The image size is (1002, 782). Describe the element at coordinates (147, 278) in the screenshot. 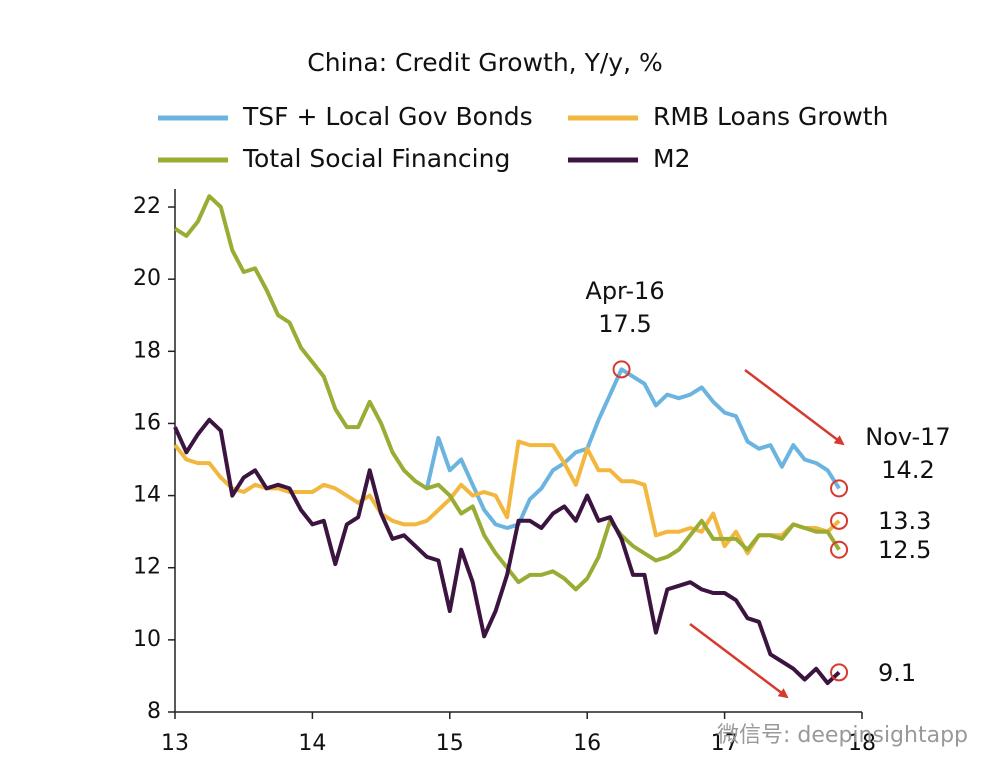

I see `y-tick-label: 20` at that location.